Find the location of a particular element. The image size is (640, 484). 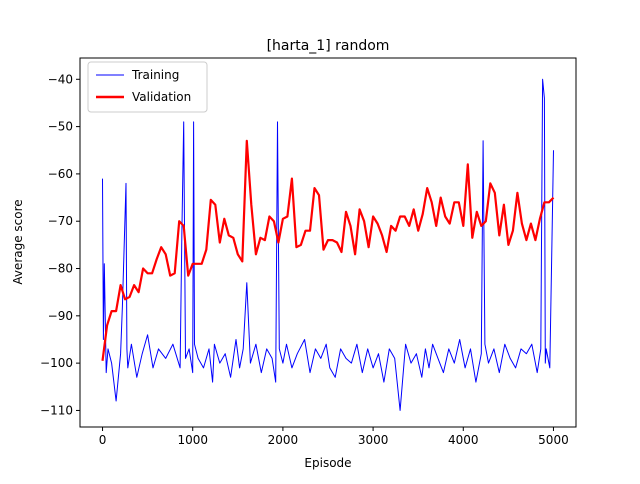

y-tick-label: −60 is located at coordinates (60, 174).